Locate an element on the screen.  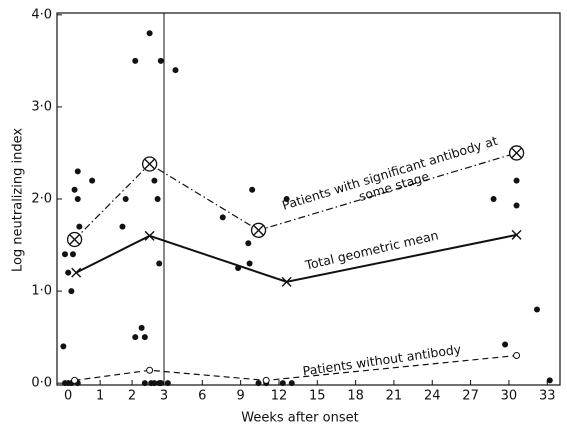
x-tick-label: 3 is located at coordinates (164, 396).